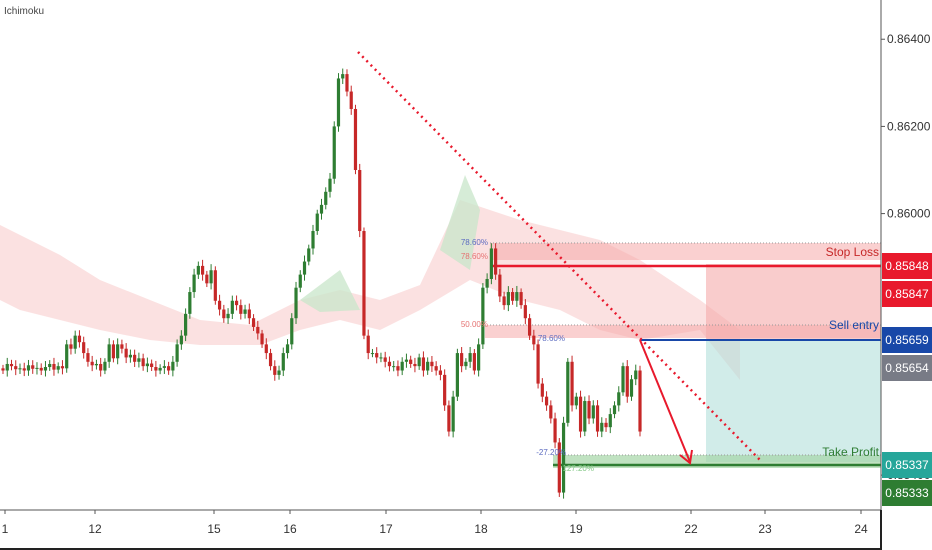  What do you see at coordinates (214, 529) in the screenshot?
I see `x-tick-label: 15` at bounding box center [214, 529].